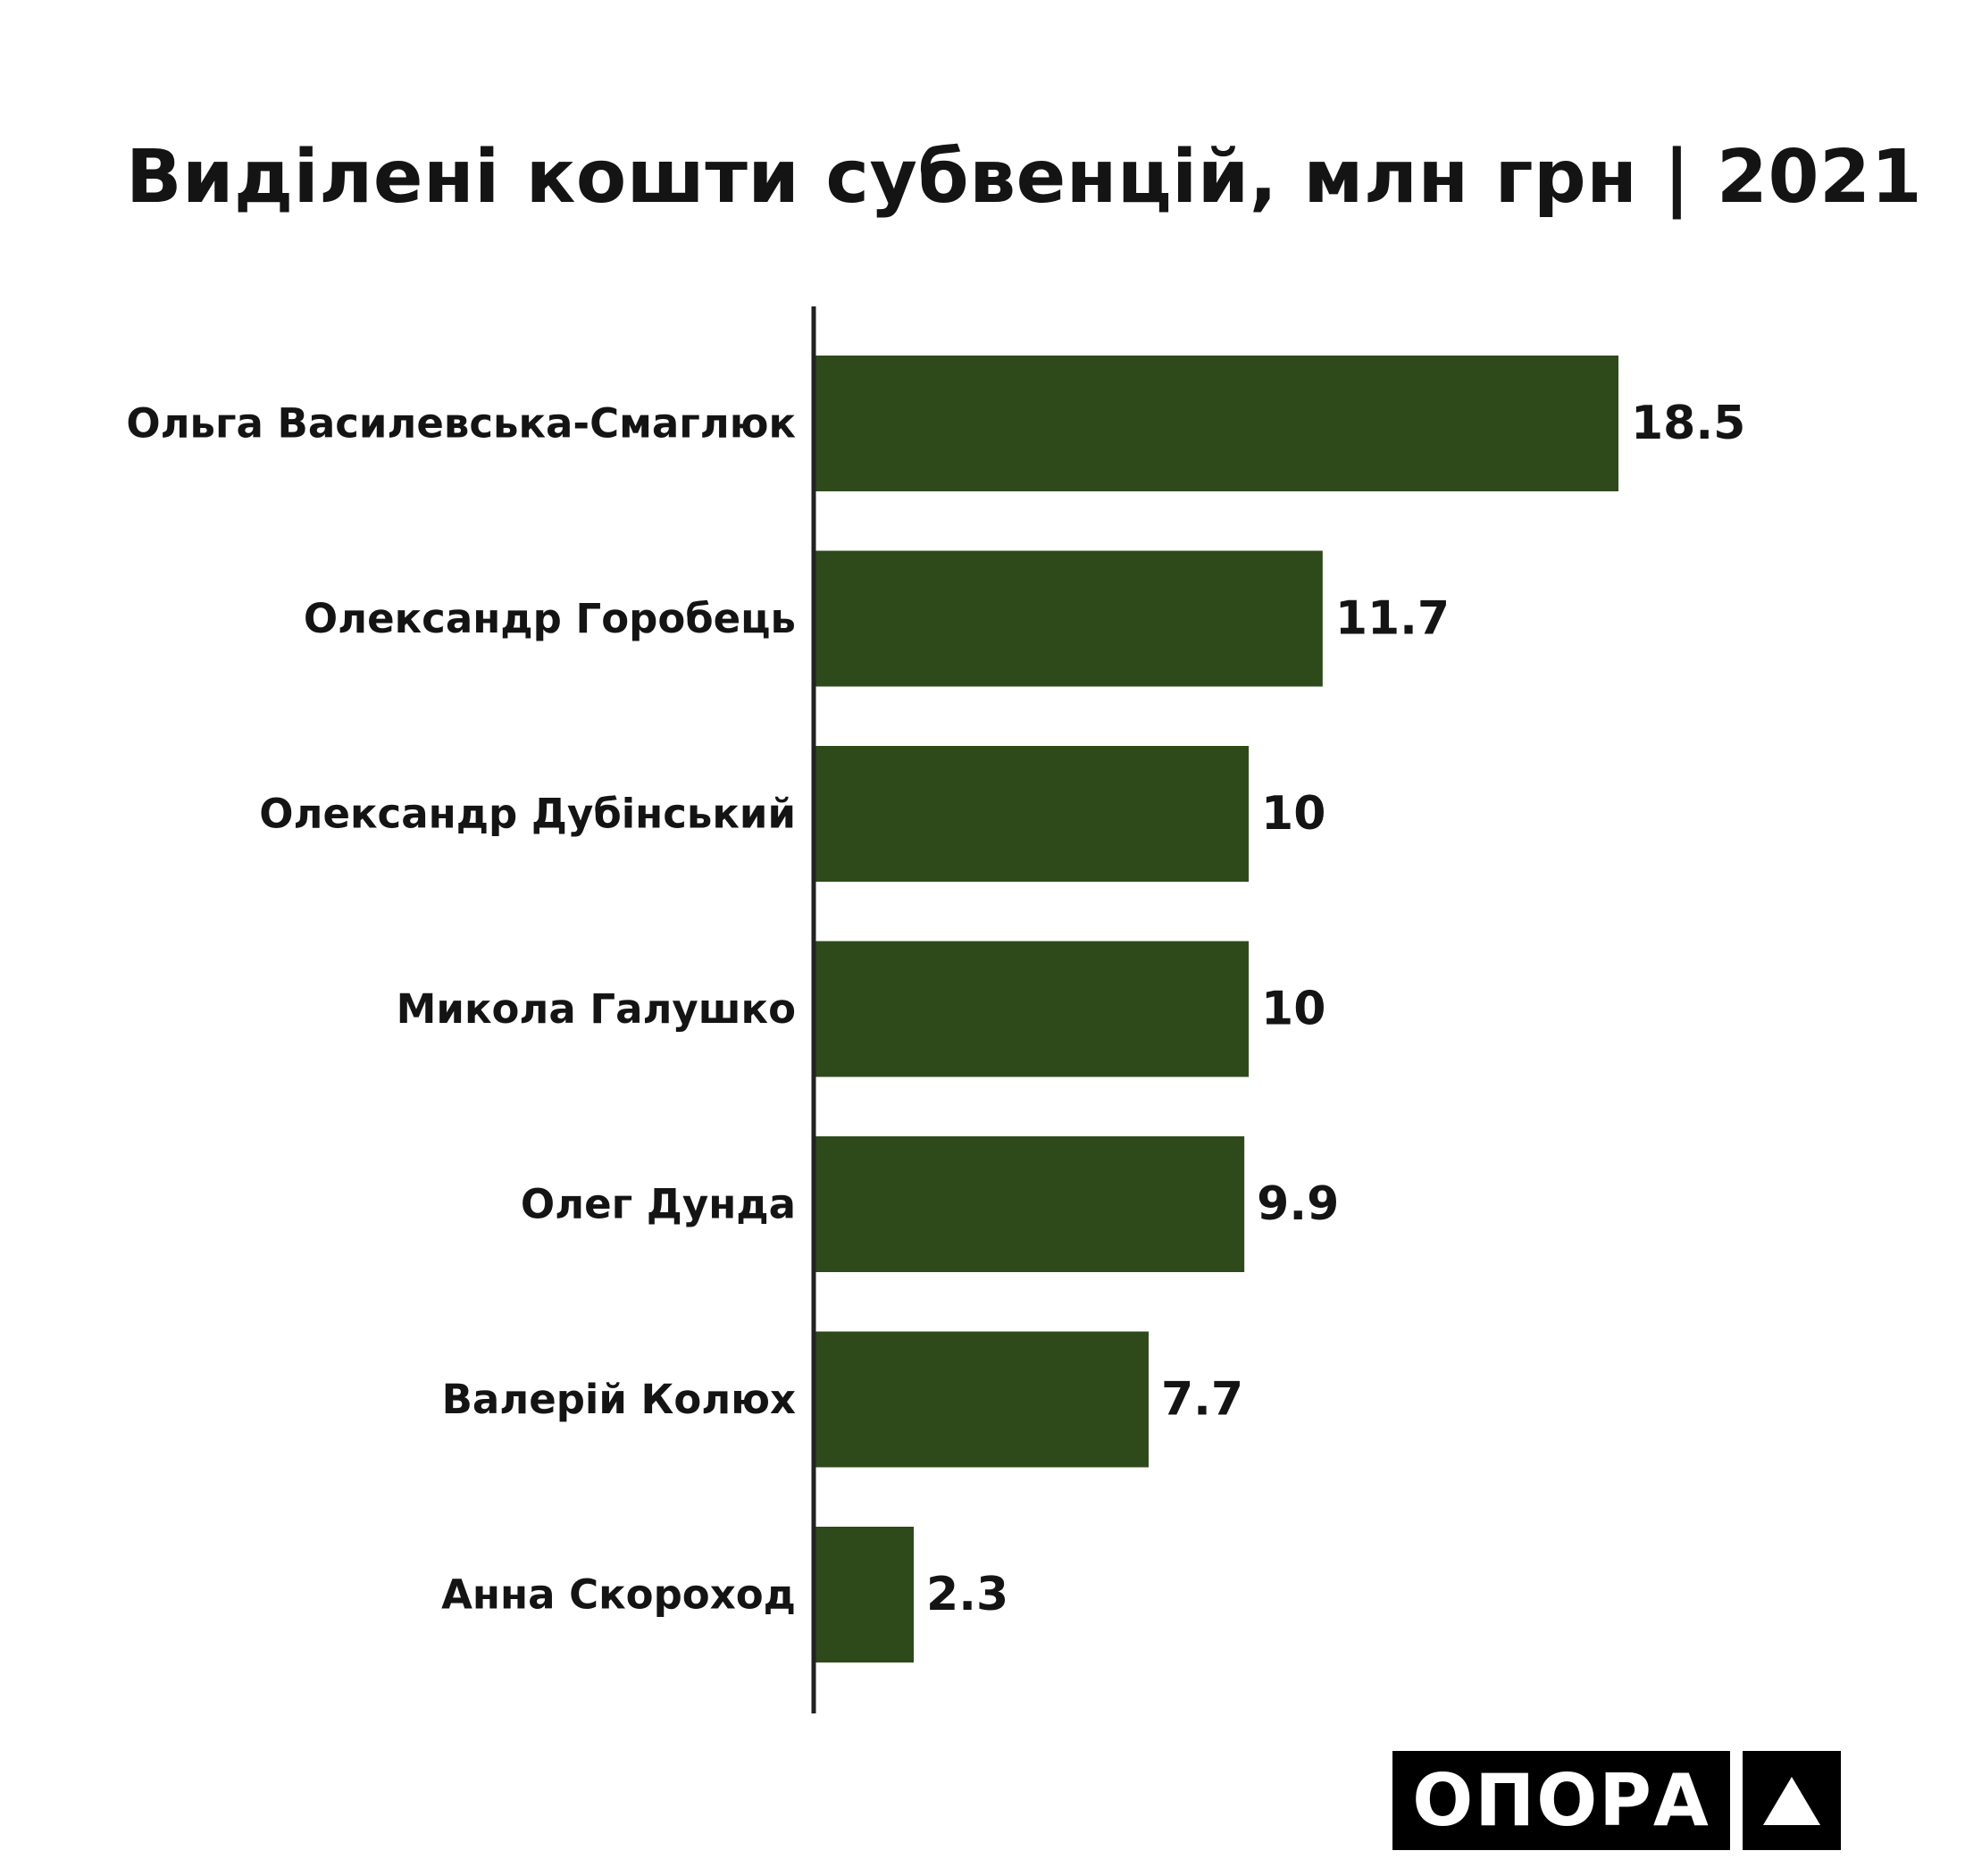 The width and height of the screenshot is (1965, 1876). Describe the element at coordinates (618, 1595) in the screenshot. I see `category-label: Анна Скороход` at that location.